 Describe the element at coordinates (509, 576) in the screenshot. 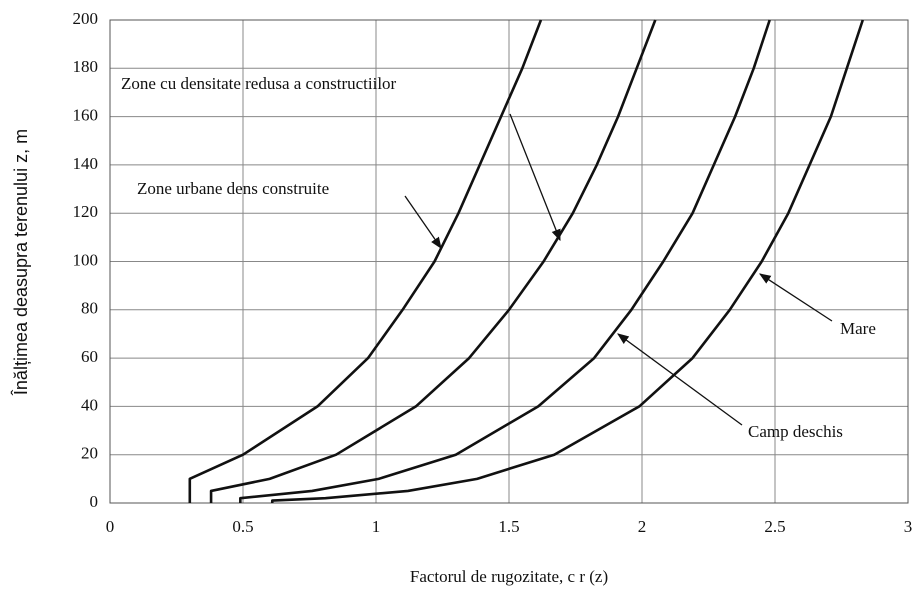

I see `x-axis-label: Factorul de rugozitate, c r (z)` at that location.